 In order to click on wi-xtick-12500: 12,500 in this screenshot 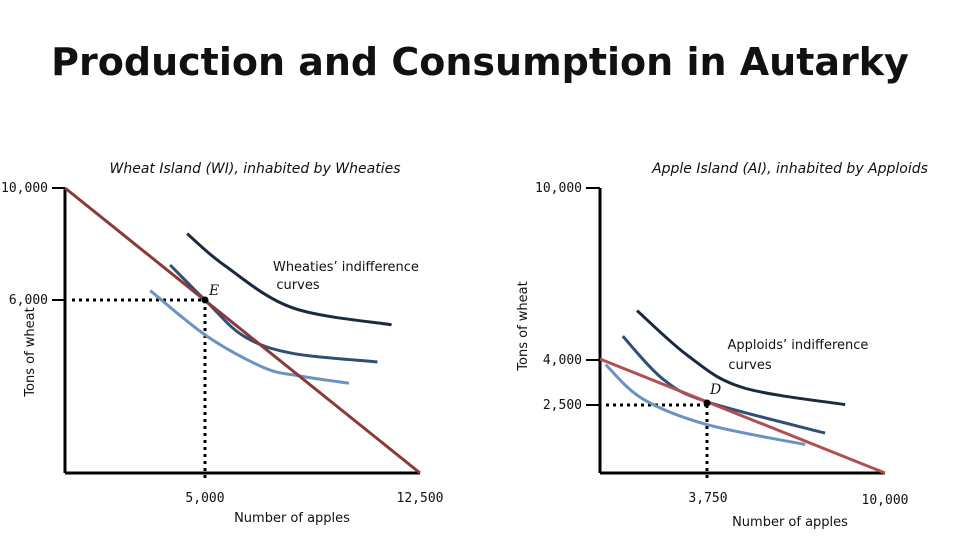, I will do `click(420, 498)`.